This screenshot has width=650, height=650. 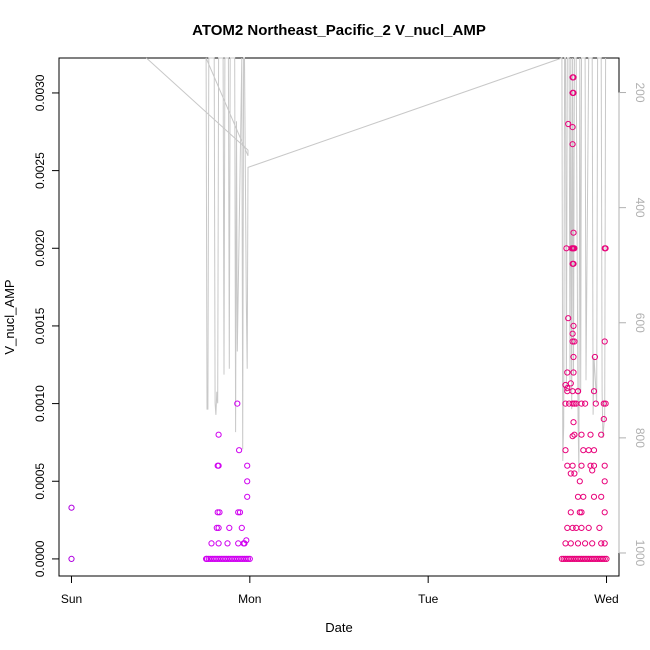 What do you see at coordinates (640, 553) in the screenshot?
I see `y2-tick-label: 1000` at bounding box center [640, 553].